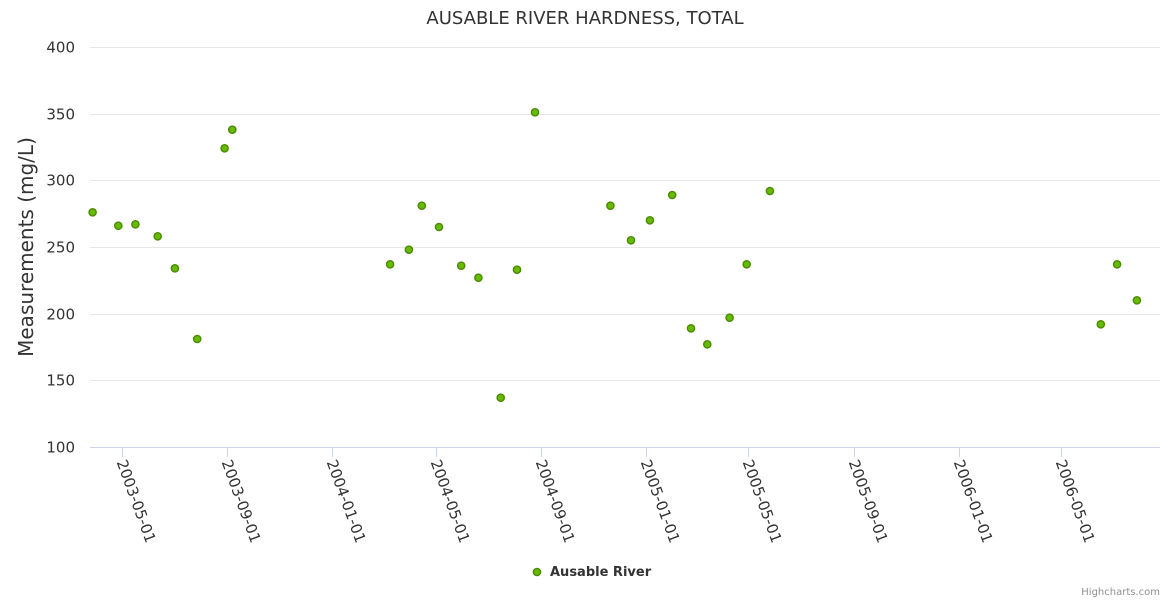 This screenshot has height=600, width=1170. What do you see at coordinates (762, 501) in the screenshot?
I see `x-tick-label: 2005-05-01` at bounding box center [762, 501].